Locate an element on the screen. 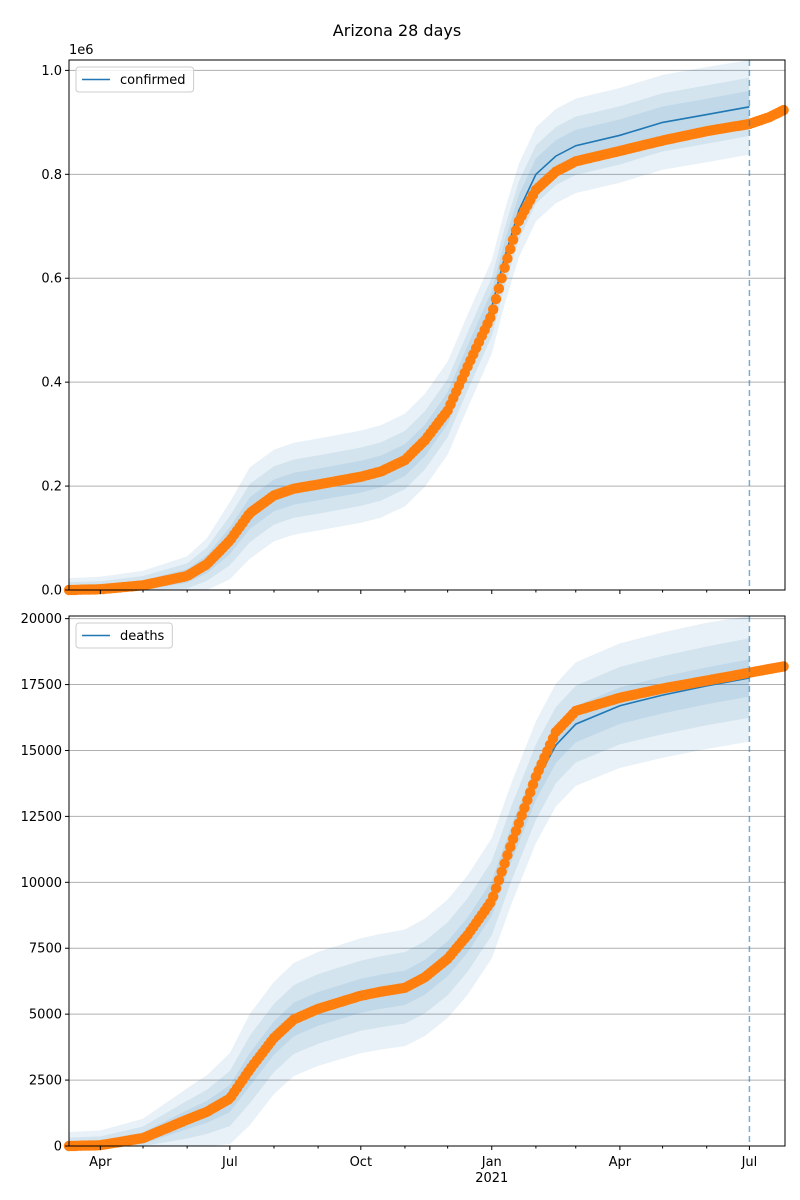 The height and width of the screenshot is (1200, 800). x-year-label: 2021 is located at coordinates (491, 1178).